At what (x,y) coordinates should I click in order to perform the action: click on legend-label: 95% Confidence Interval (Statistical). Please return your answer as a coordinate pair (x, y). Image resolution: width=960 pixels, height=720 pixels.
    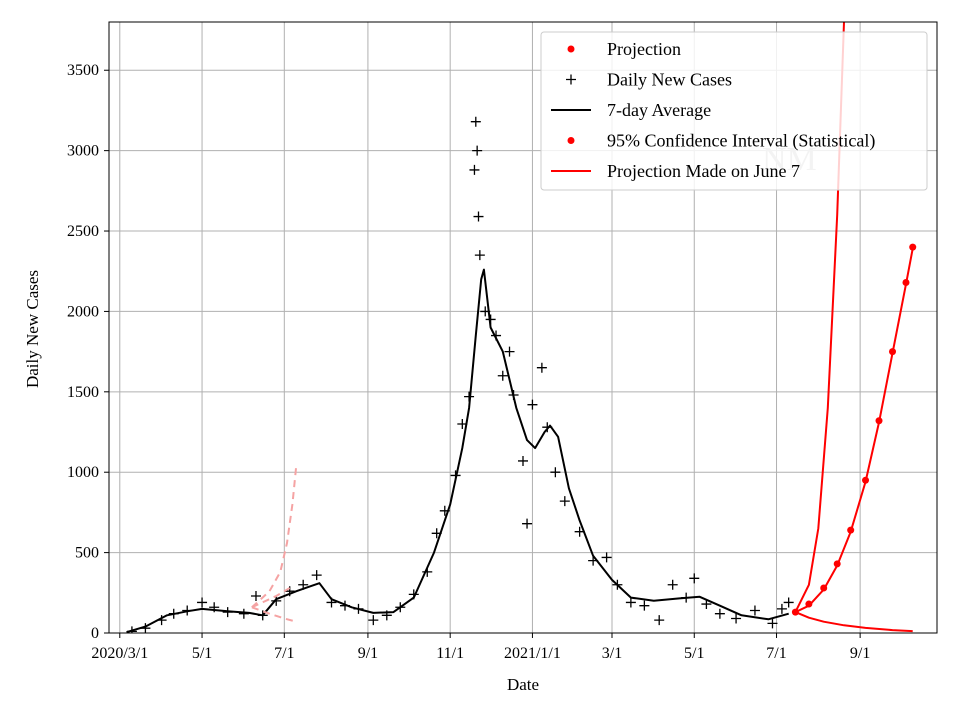
    Looking at the image, I should click on (741, 141).